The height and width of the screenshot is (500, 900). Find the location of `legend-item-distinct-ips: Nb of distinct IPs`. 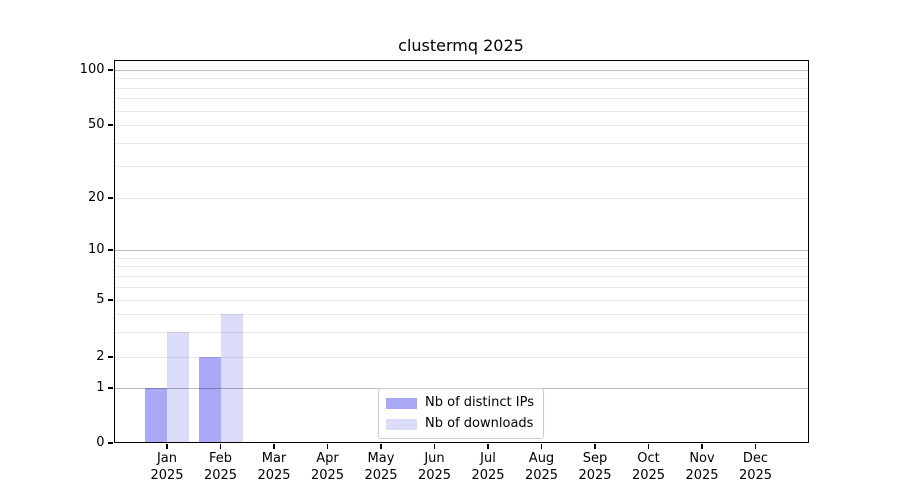

legend-item-distinct-ips: Nb of distinct IPs is located at coordinates (460, 403).